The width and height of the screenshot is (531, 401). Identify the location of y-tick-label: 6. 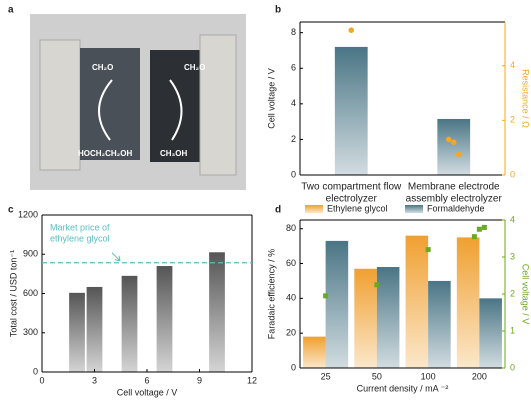
(293, 68).